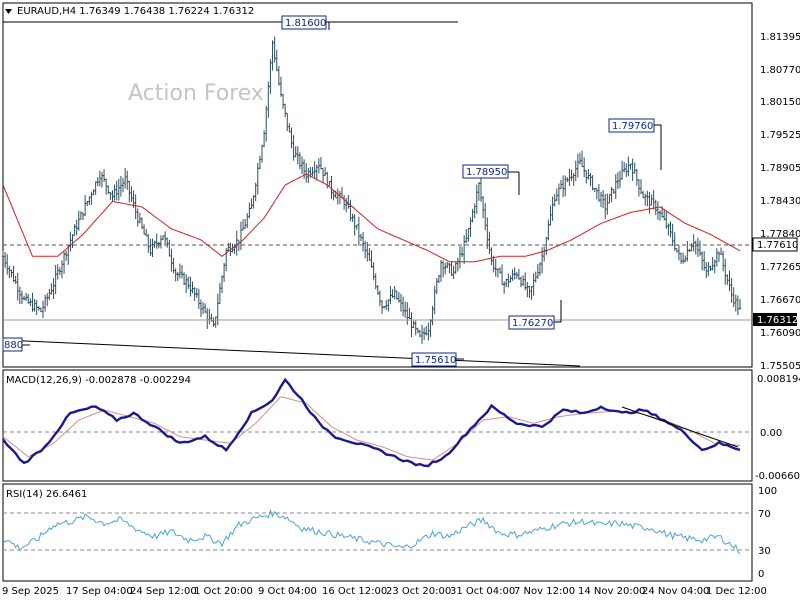 Image resolution: width=800 pixels, height=604 pixels. I want to click on price-tick: 1.78430, so click(780, 201).